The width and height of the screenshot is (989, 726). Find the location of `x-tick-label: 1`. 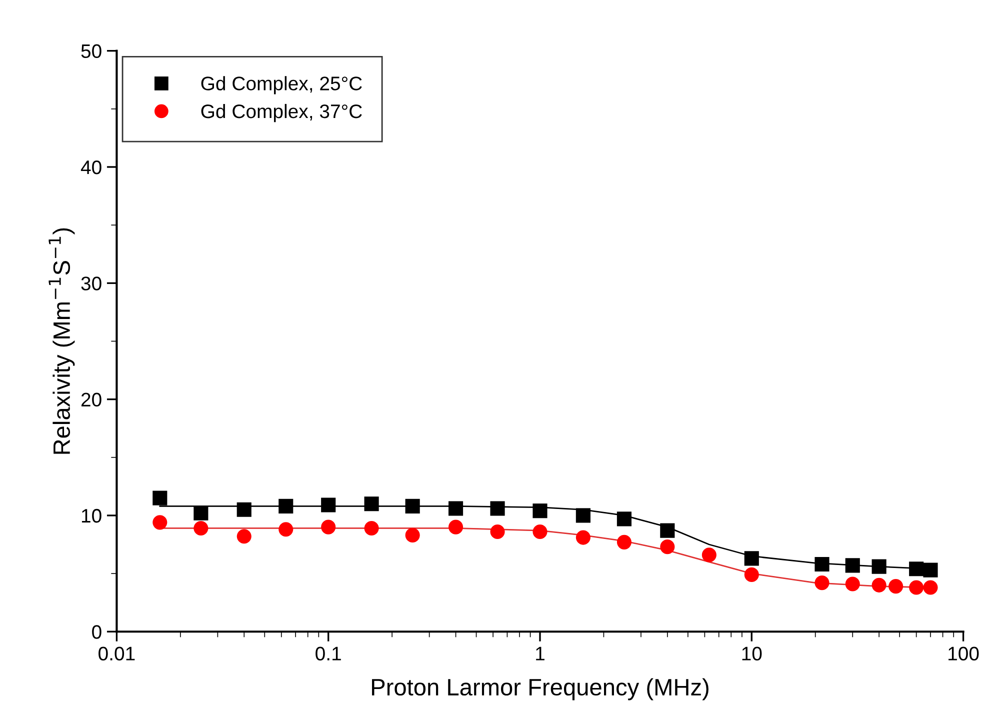

x-tick-label: 1 is located at coordinates (540, 653).